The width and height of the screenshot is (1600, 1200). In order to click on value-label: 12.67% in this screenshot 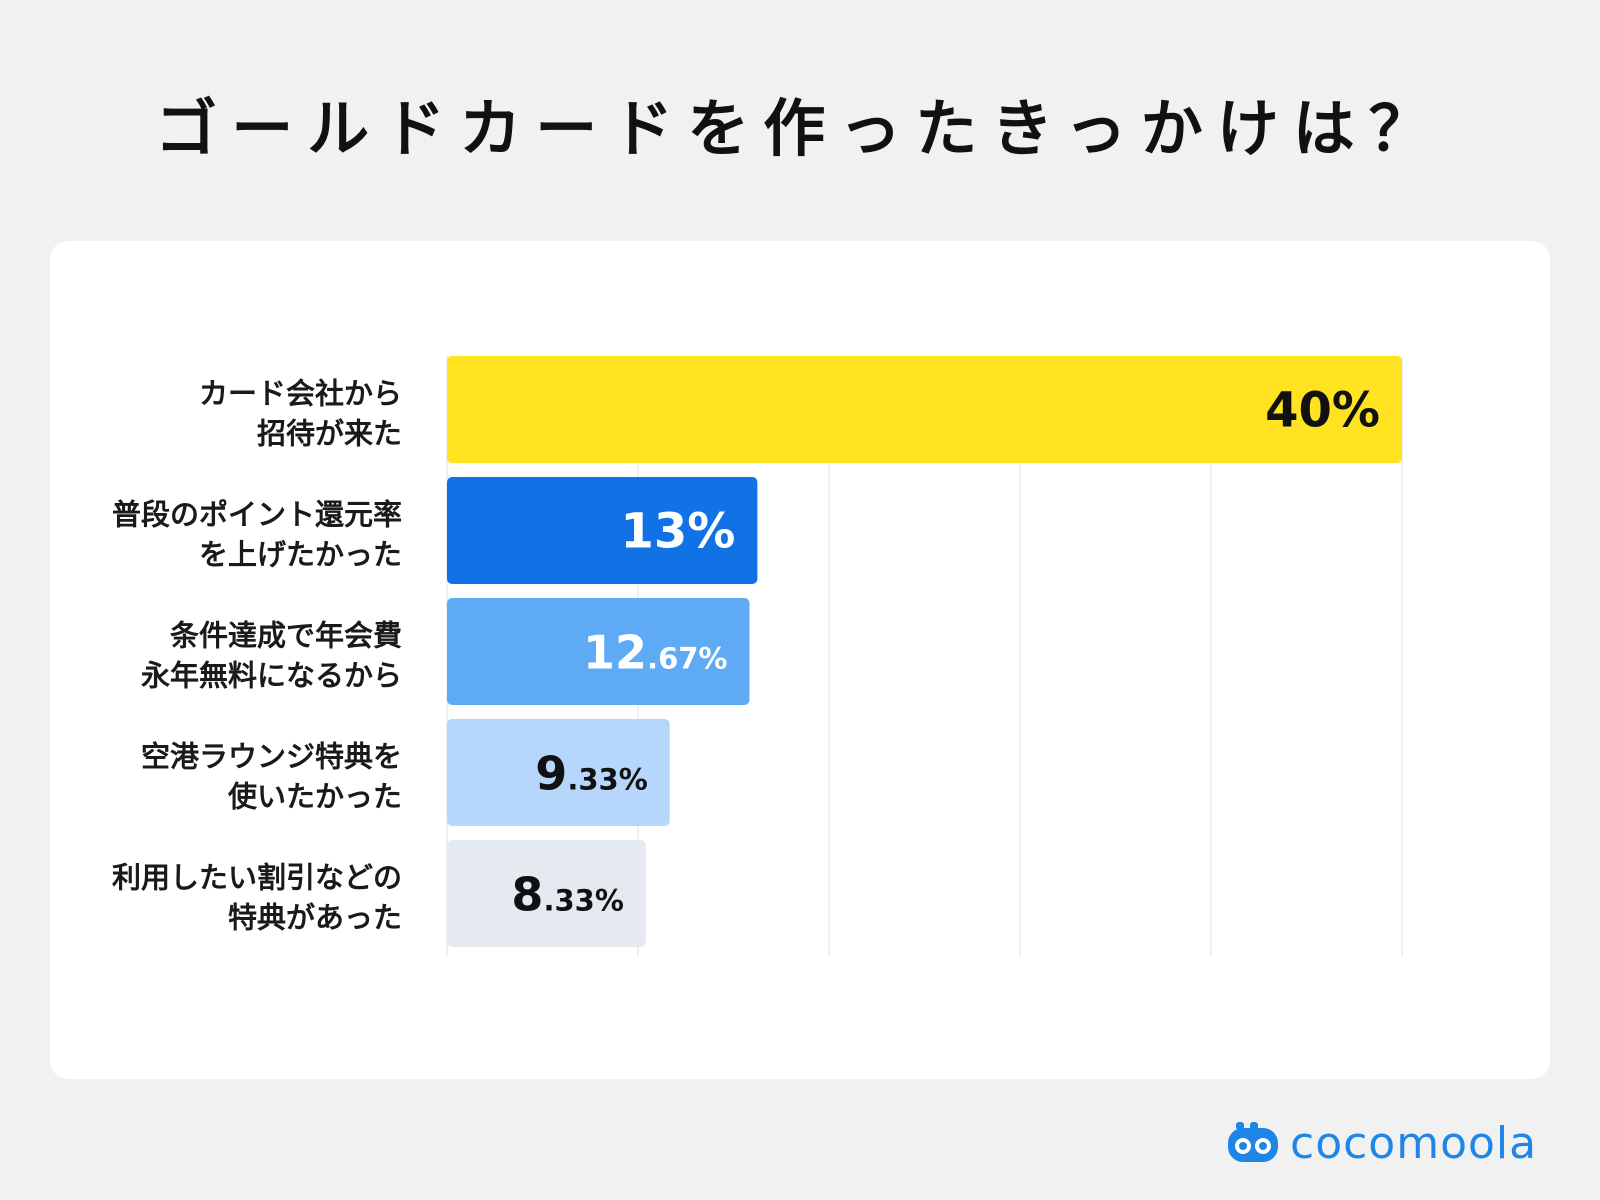, I will do `click(655, 653)`.